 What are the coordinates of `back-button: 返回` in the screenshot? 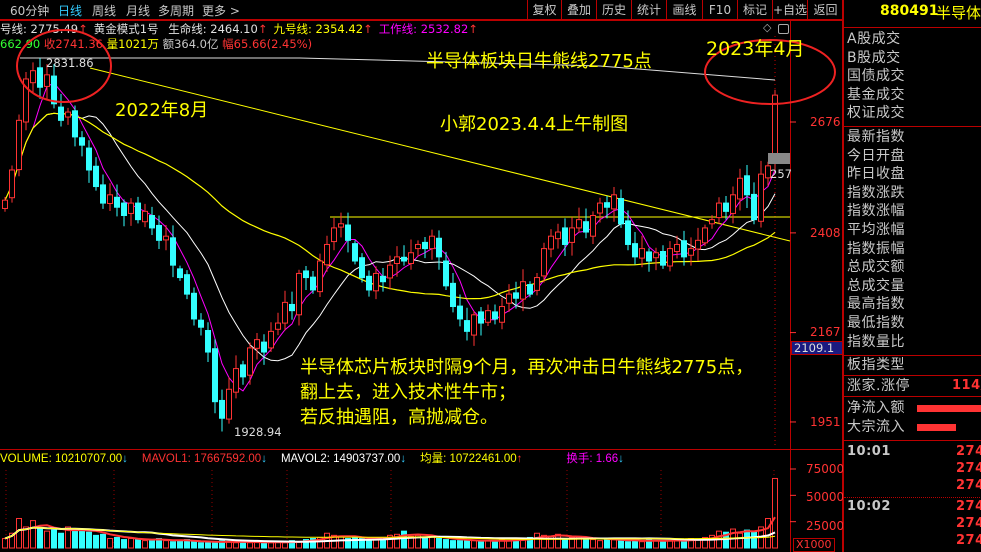 It's located at (825, 10).